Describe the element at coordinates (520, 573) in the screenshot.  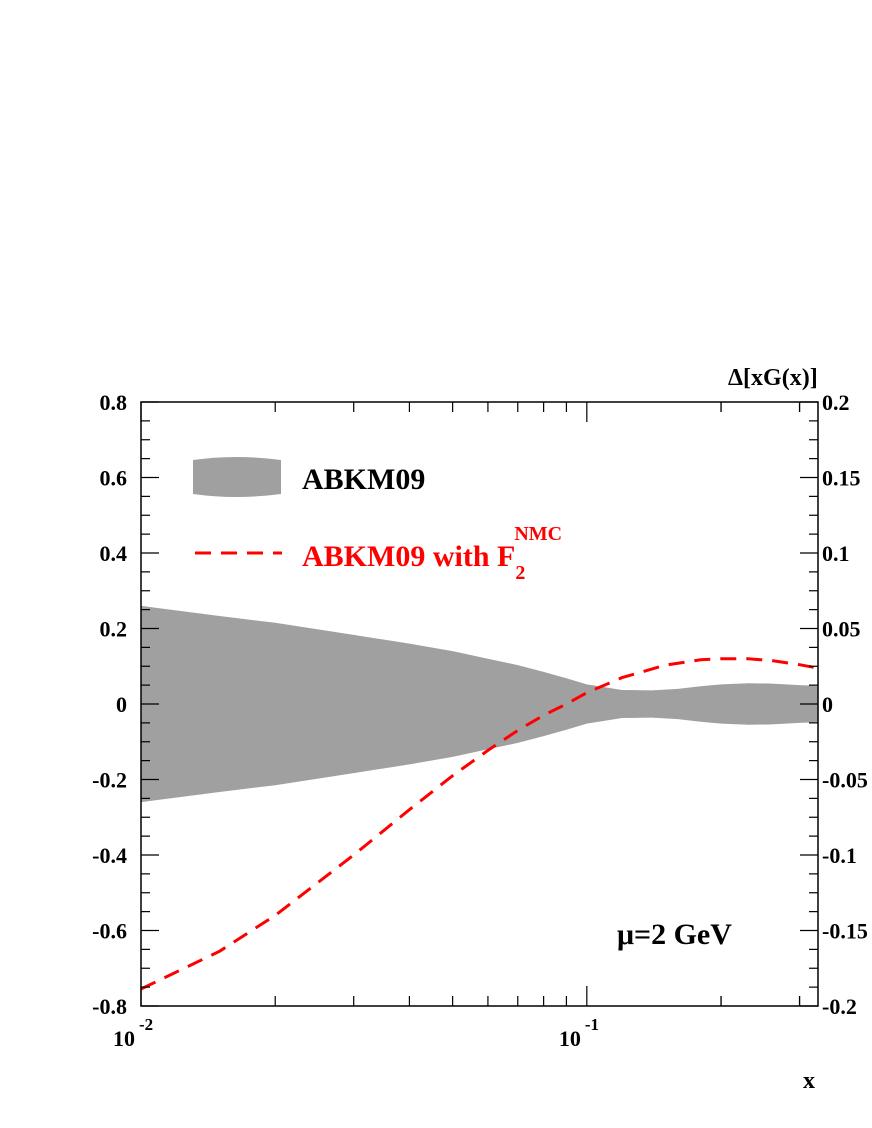
I see `legend-label-nmc-sub: 2` at that location.